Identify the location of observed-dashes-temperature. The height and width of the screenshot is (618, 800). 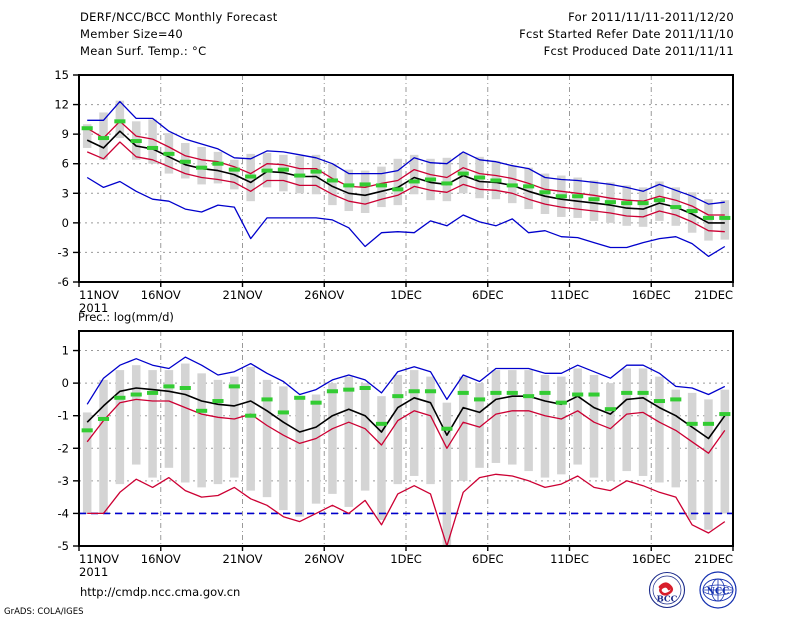
(406, 169).